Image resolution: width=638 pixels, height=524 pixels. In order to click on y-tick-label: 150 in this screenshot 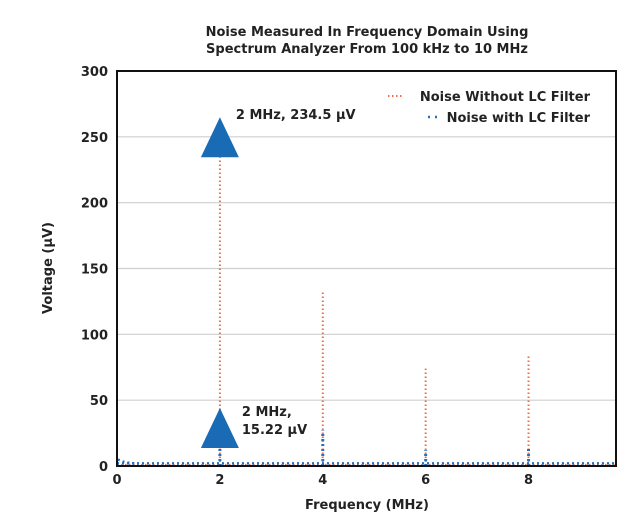, I will do `click(94, 270)`.